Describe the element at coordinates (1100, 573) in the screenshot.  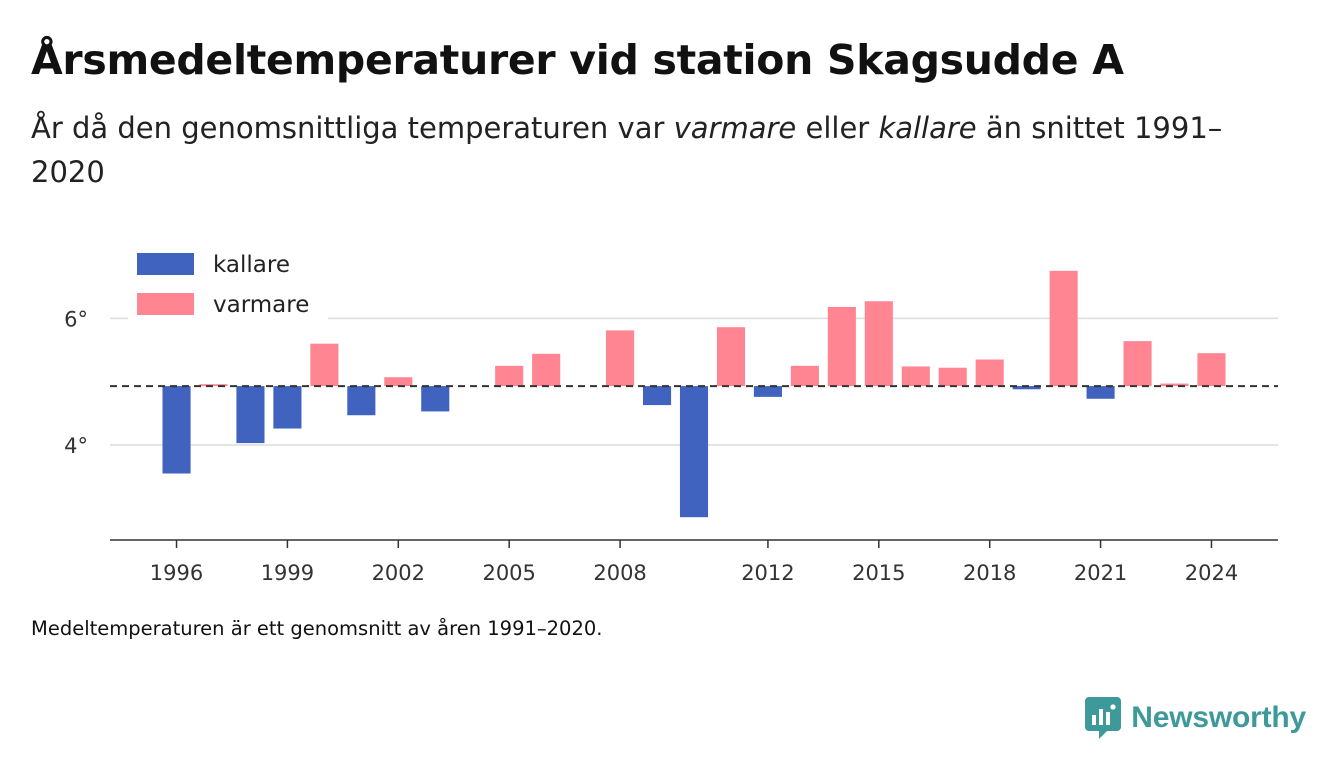
I see `x-tick-label: 2021` at that location.